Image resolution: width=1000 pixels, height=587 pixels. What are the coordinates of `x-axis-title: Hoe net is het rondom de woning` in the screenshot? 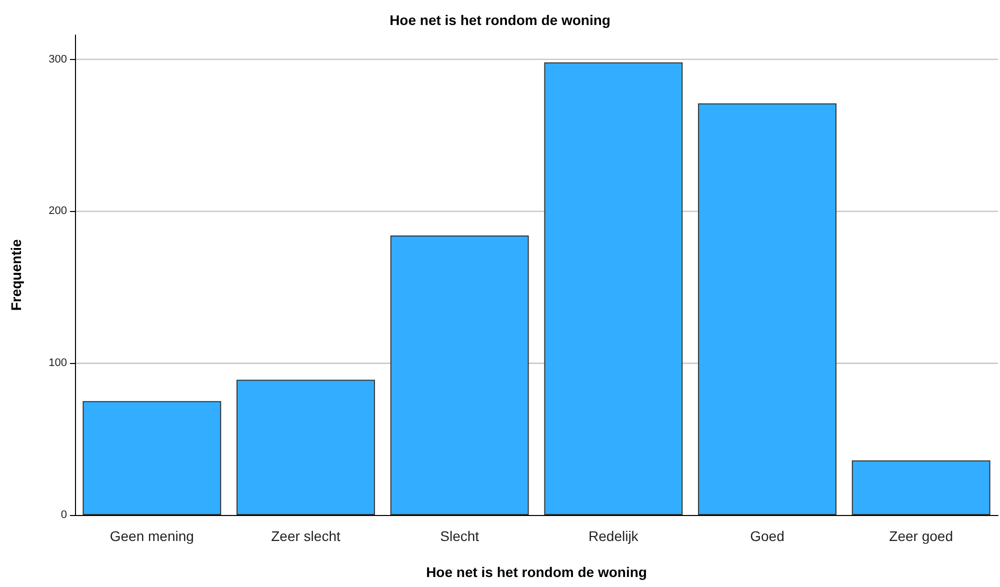 It's located at (536, 572).